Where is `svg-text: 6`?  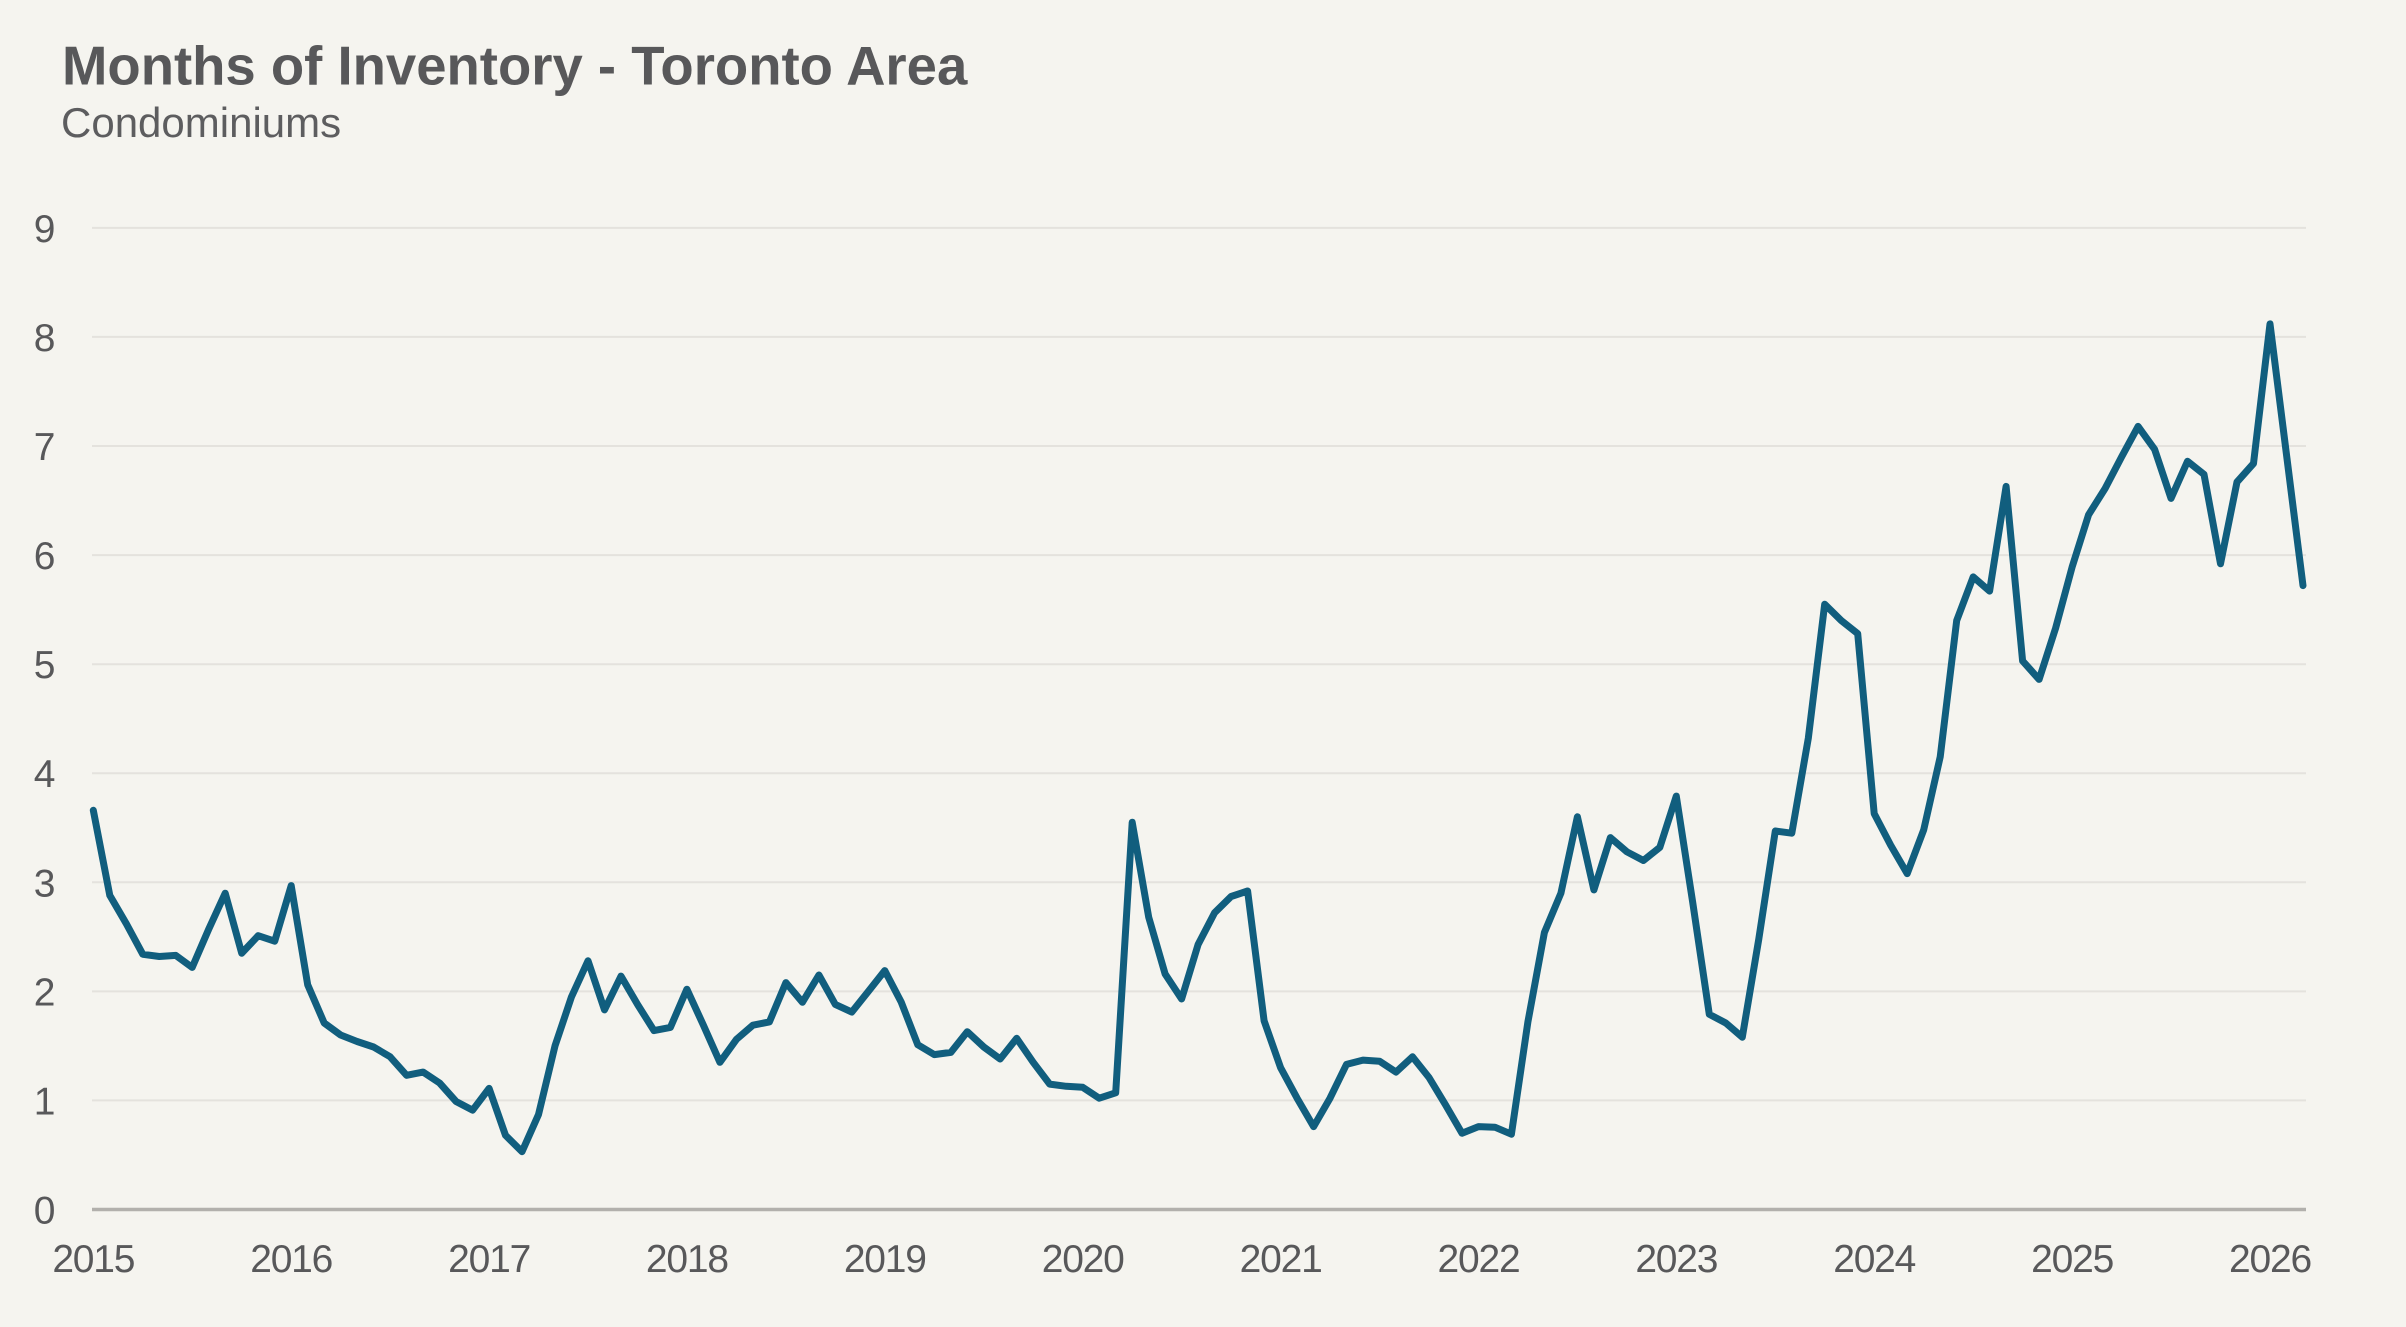 svg-text: 6 is located at coordinates (45, 556).